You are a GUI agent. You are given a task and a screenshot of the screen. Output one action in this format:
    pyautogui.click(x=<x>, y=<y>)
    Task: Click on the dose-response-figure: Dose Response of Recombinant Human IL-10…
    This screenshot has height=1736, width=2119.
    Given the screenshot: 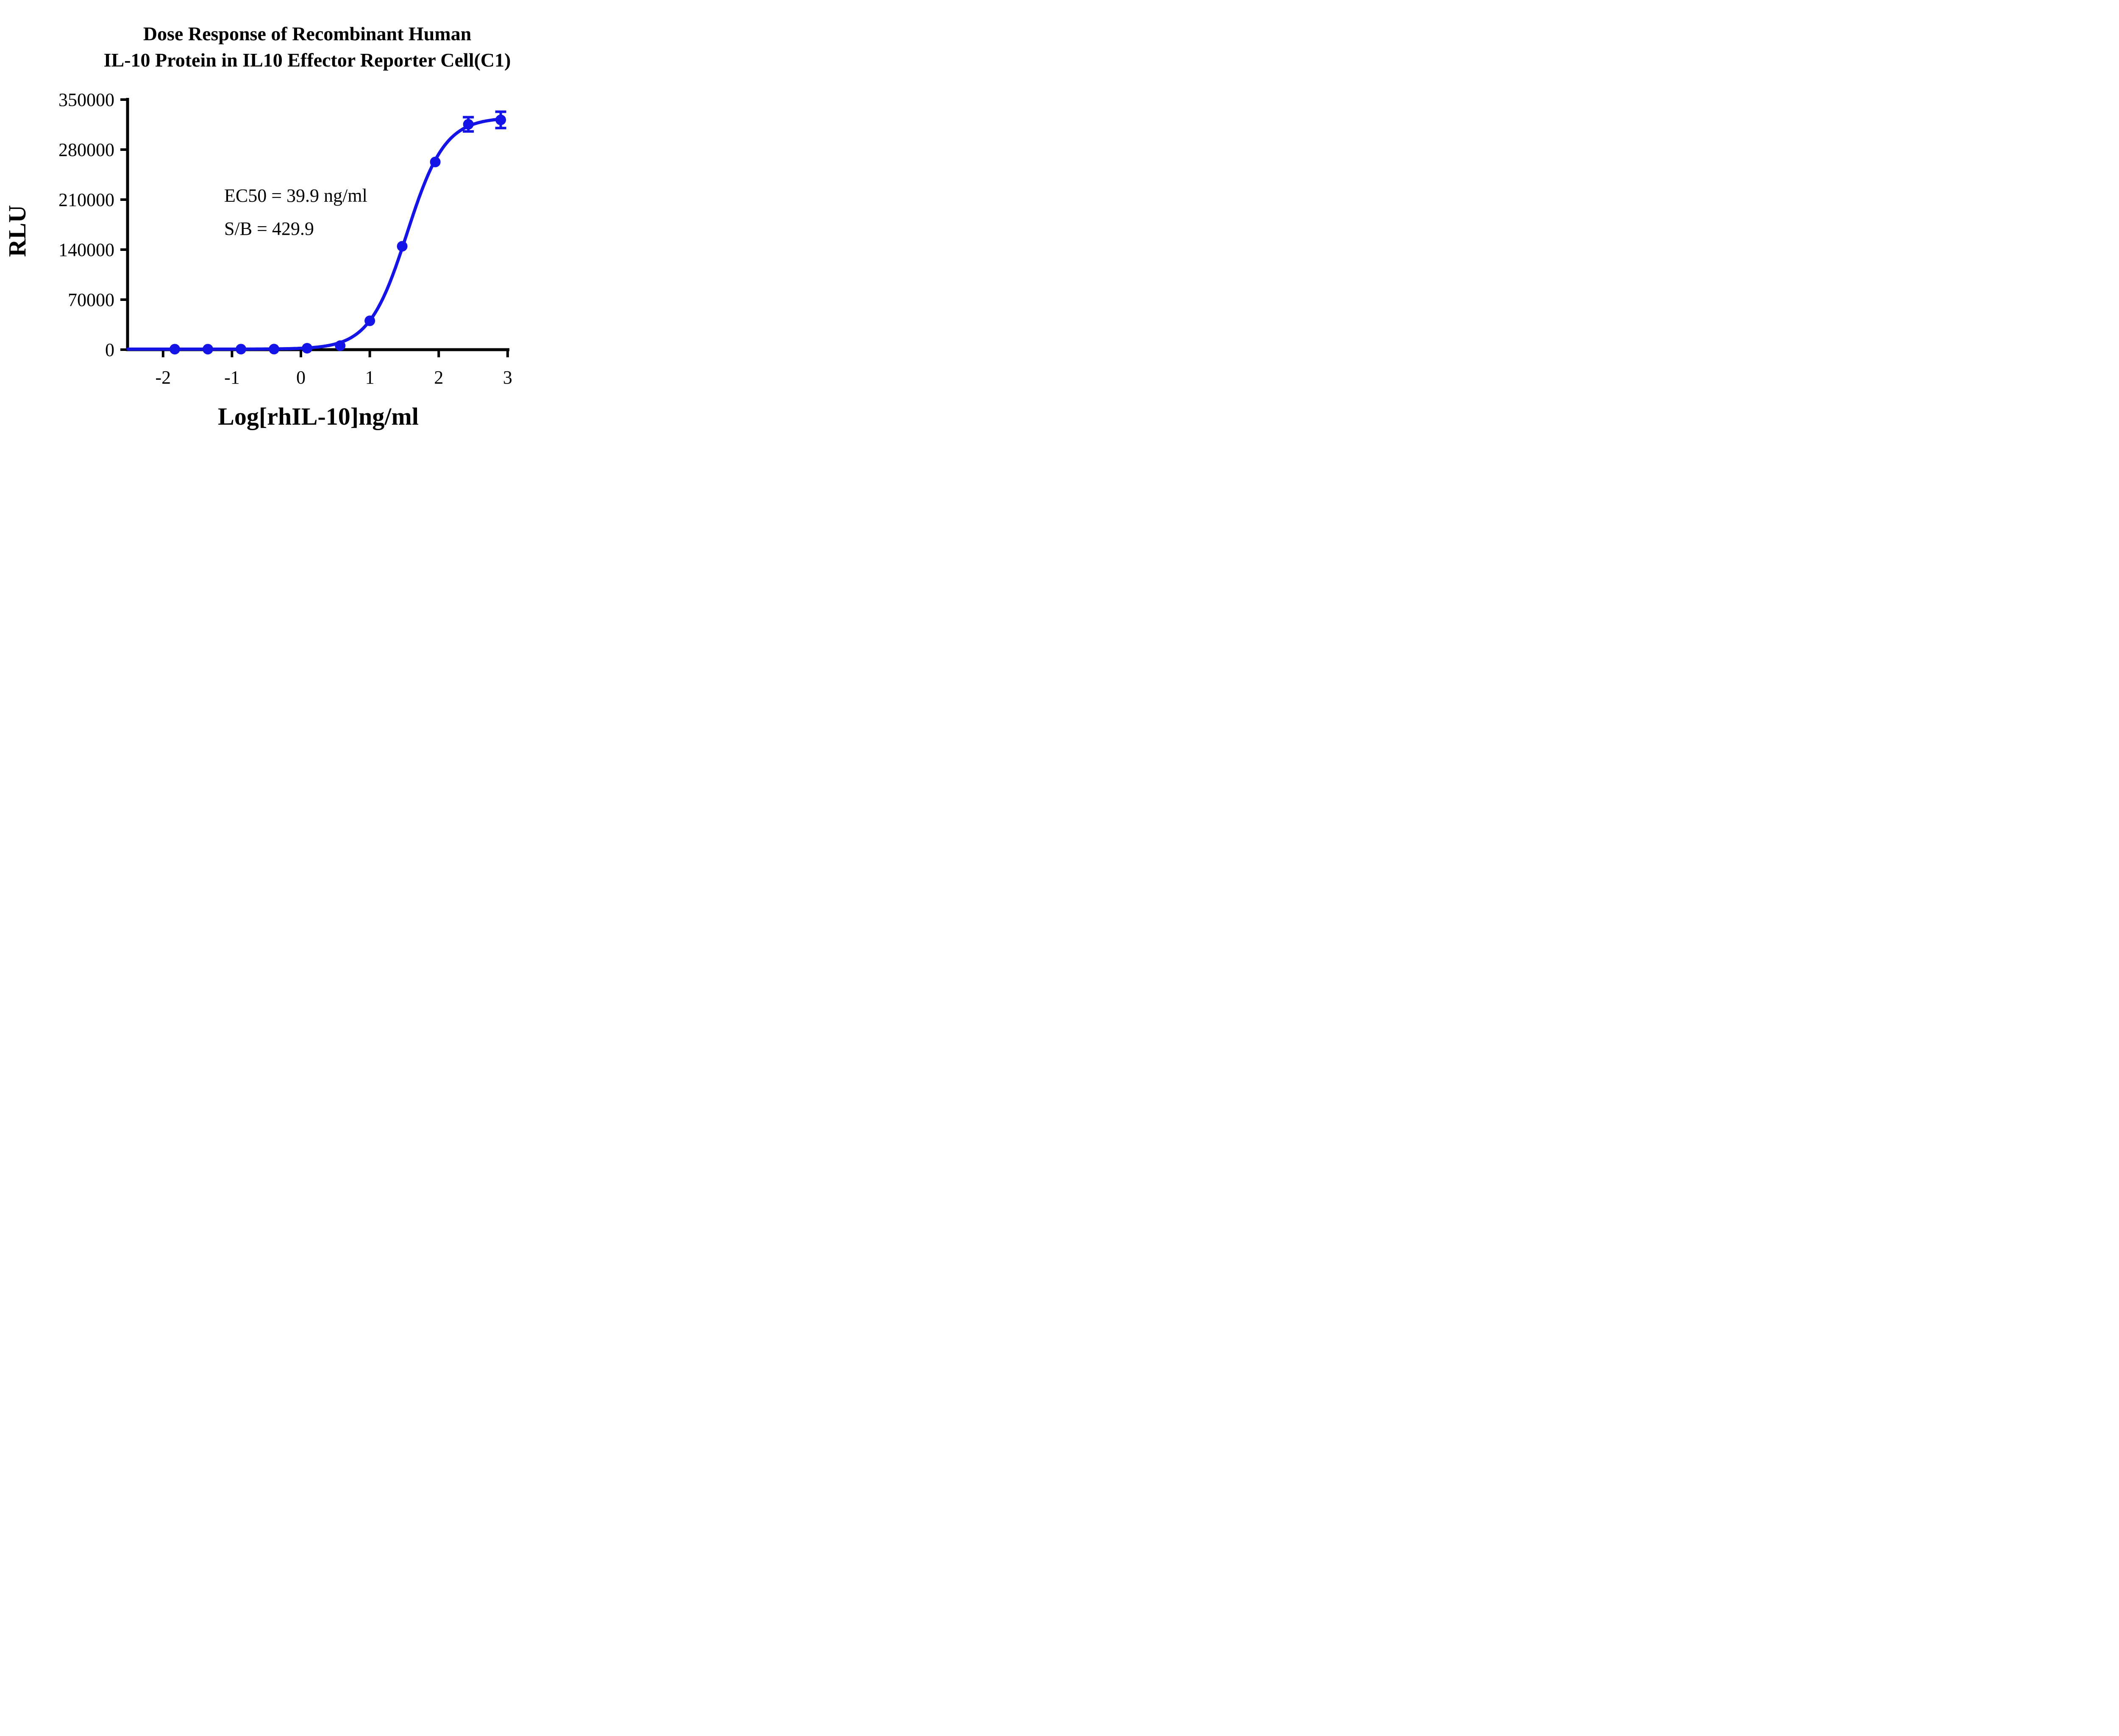 What is the action you would take?
    pyautogui.click(x=295, y=217)
    